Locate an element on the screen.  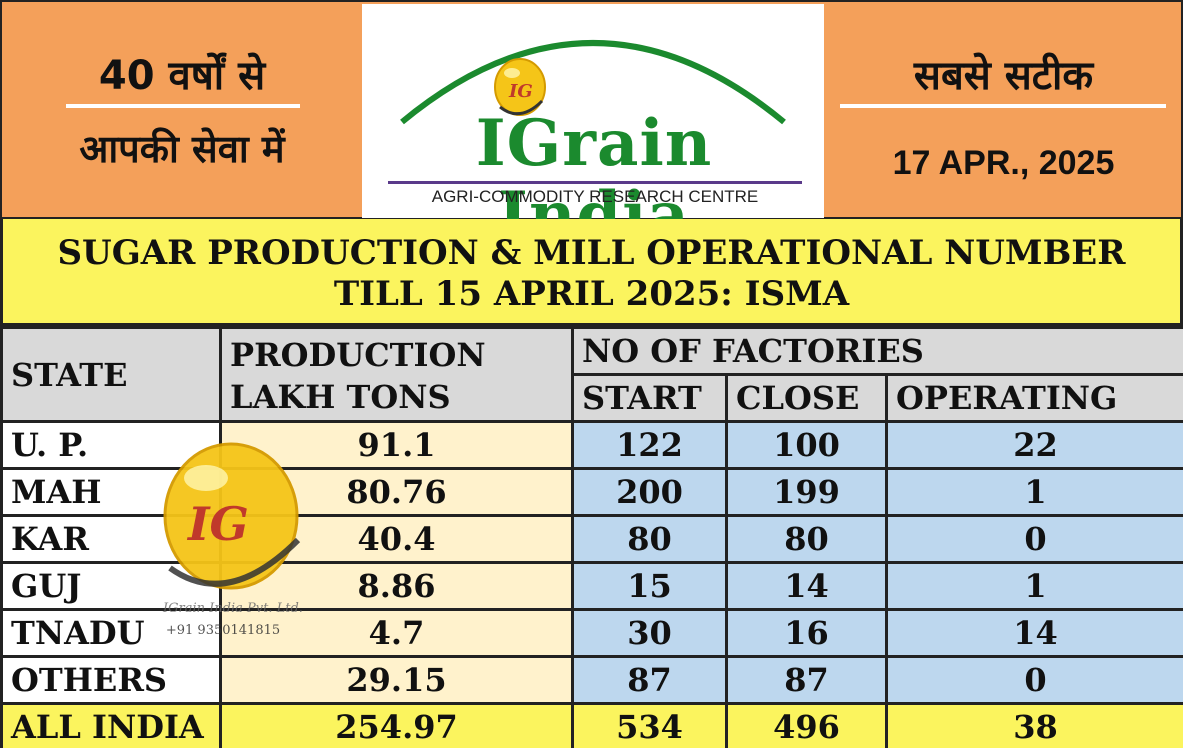
state-cell: TNADU is located at coordinates (111, 633).